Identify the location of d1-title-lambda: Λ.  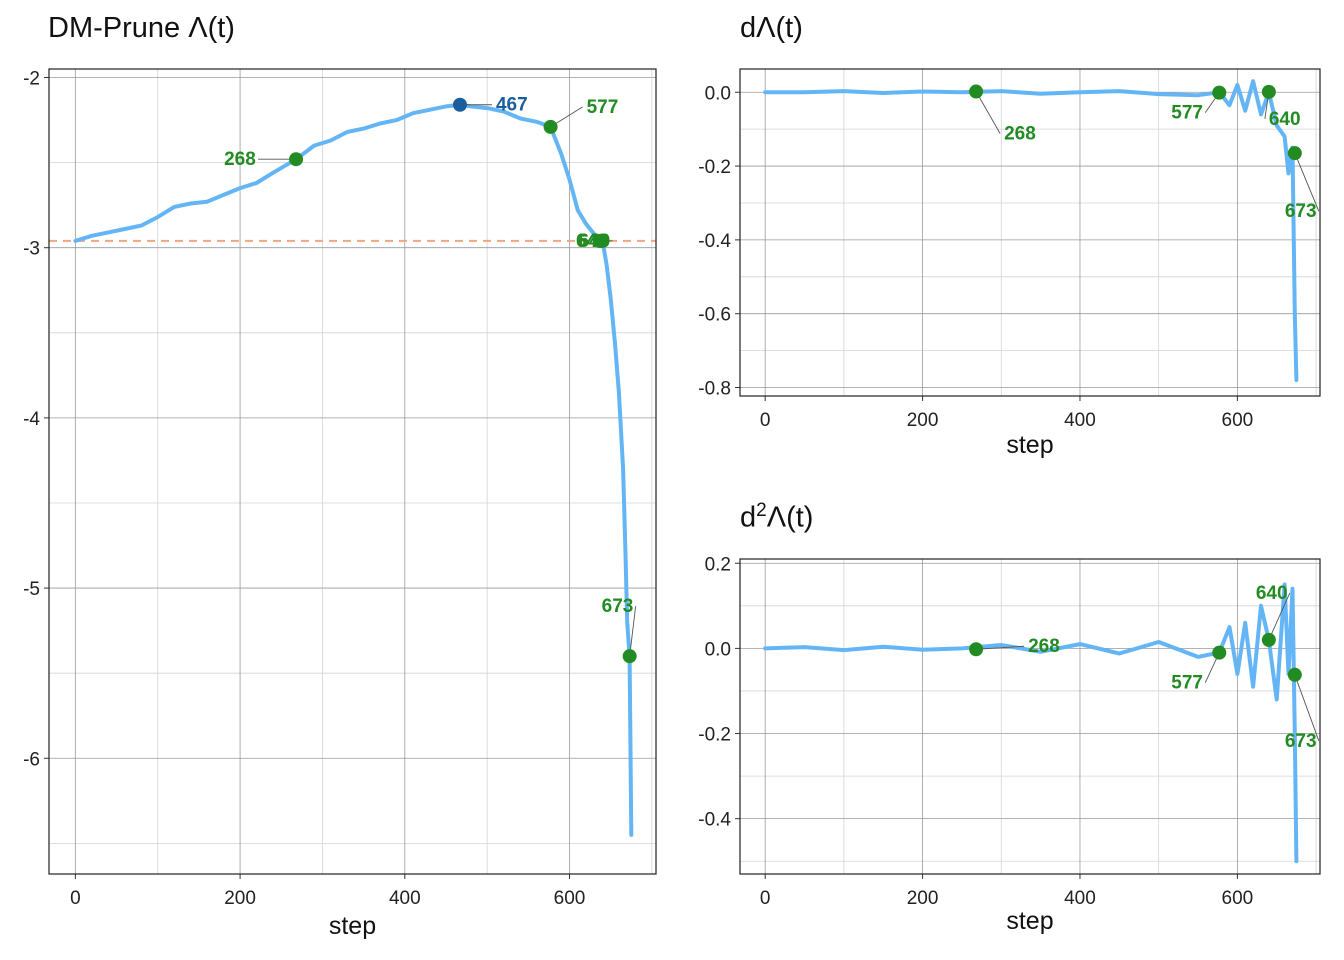
(766, 28).